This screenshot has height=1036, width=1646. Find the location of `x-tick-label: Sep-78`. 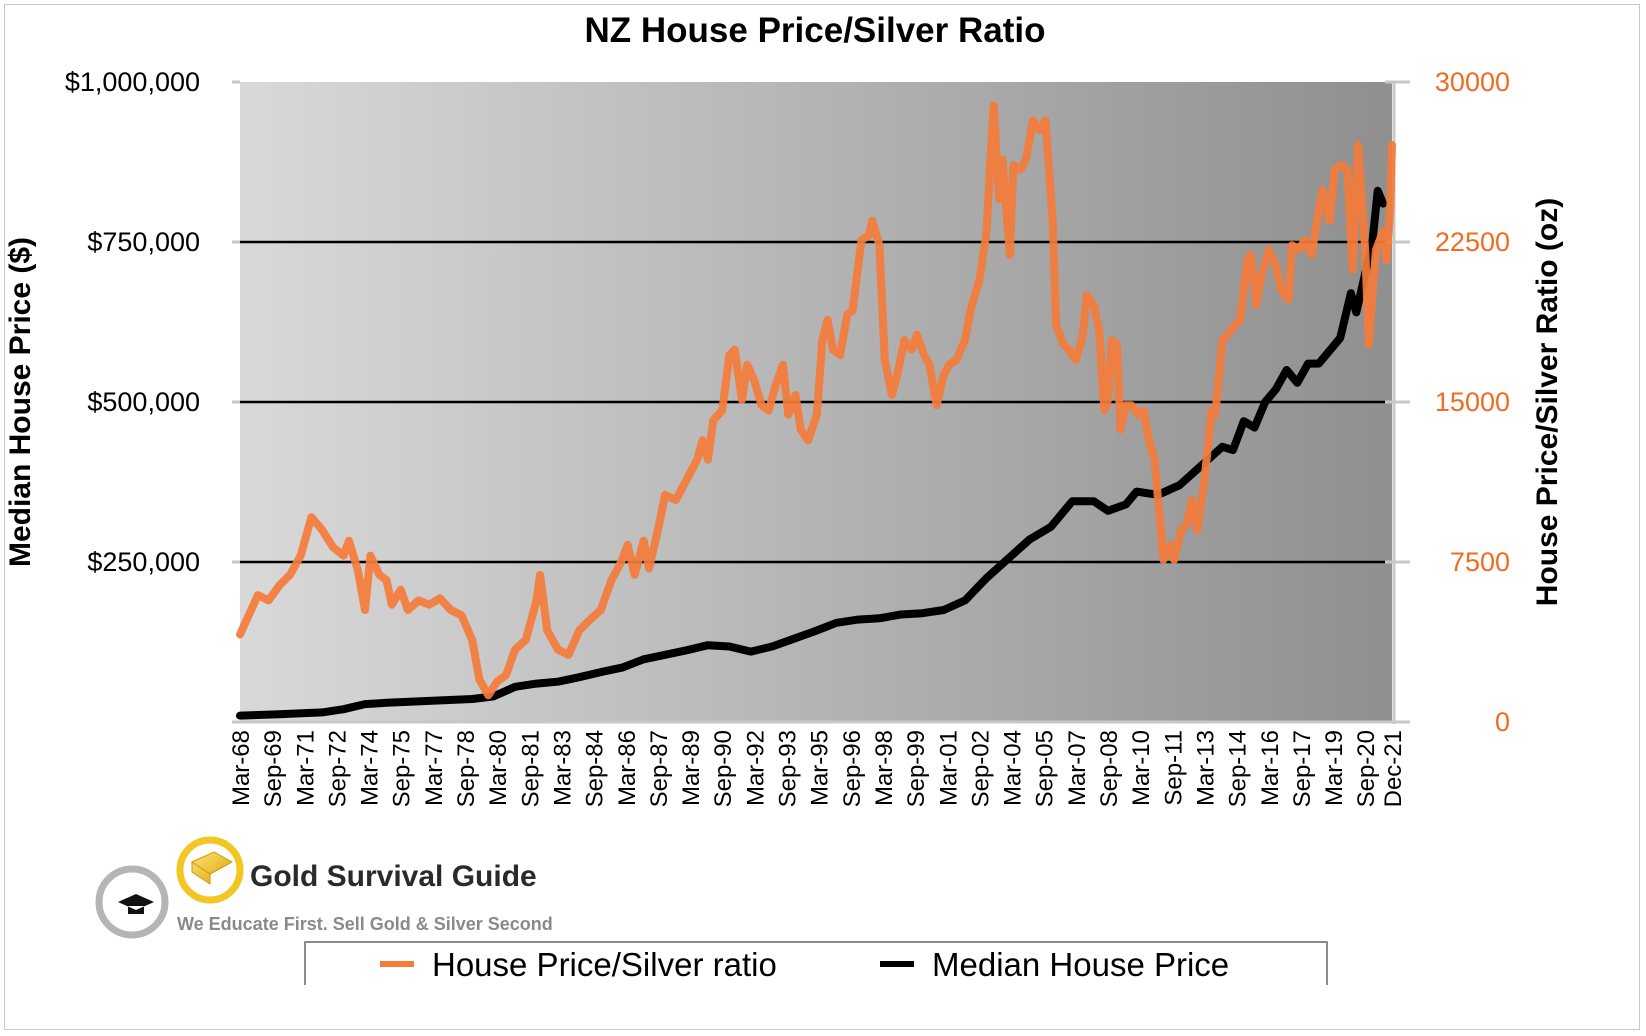

x-tick-label: Sep-78 is located at coordinates (466, 768).